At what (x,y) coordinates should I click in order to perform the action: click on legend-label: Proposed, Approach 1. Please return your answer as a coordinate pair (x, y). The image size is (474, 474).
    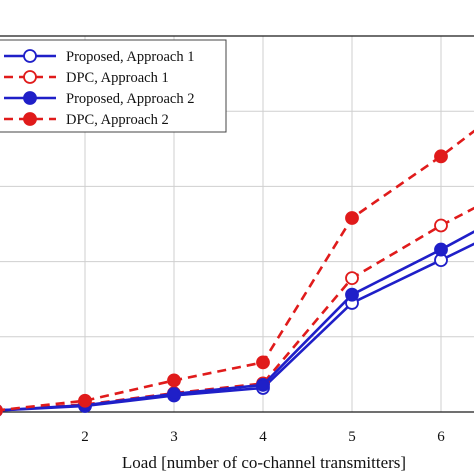
    Looking at the image, I should click on (130, 57).